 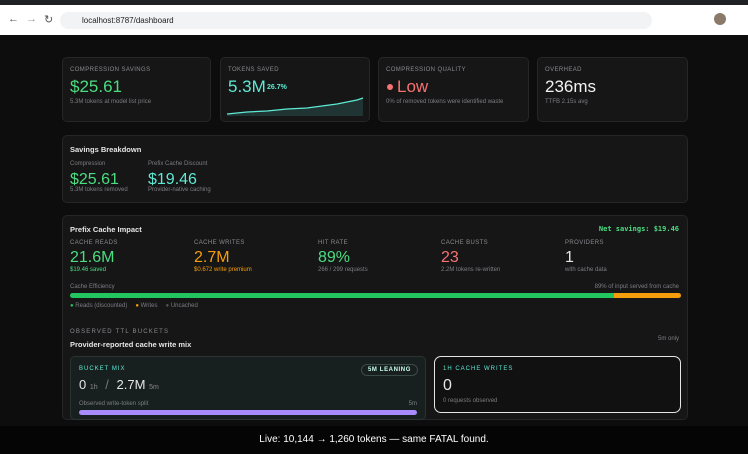 What do you see at coordinates (390, 370) in the screenshot?
I see `bucket-badge: 5M LEANING` at bounding box center [390, 370].